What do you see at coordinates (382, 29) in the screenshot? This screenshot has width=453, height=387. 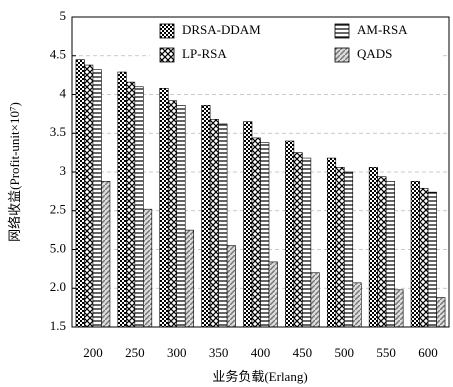 I see `legend-label: AM-RSA` at bounding box center [382, 29].